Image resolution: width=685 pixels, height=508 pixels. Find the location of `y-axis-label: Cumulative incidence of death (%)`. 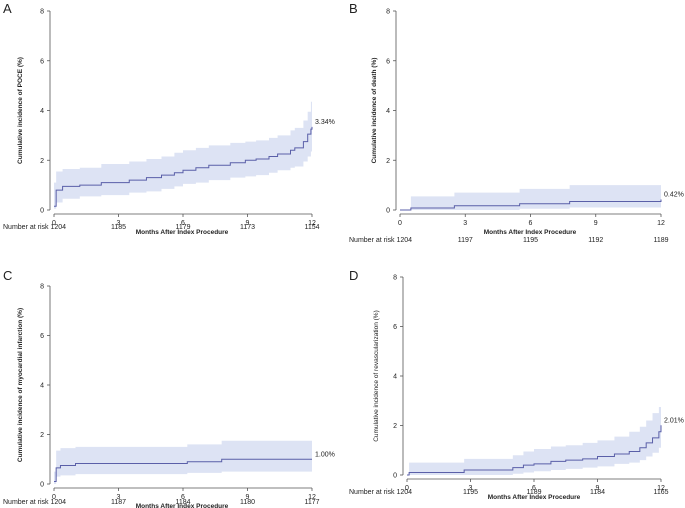

y-axis-label: Cumulative incidence of death (%) is located at coordinates (374, 111).